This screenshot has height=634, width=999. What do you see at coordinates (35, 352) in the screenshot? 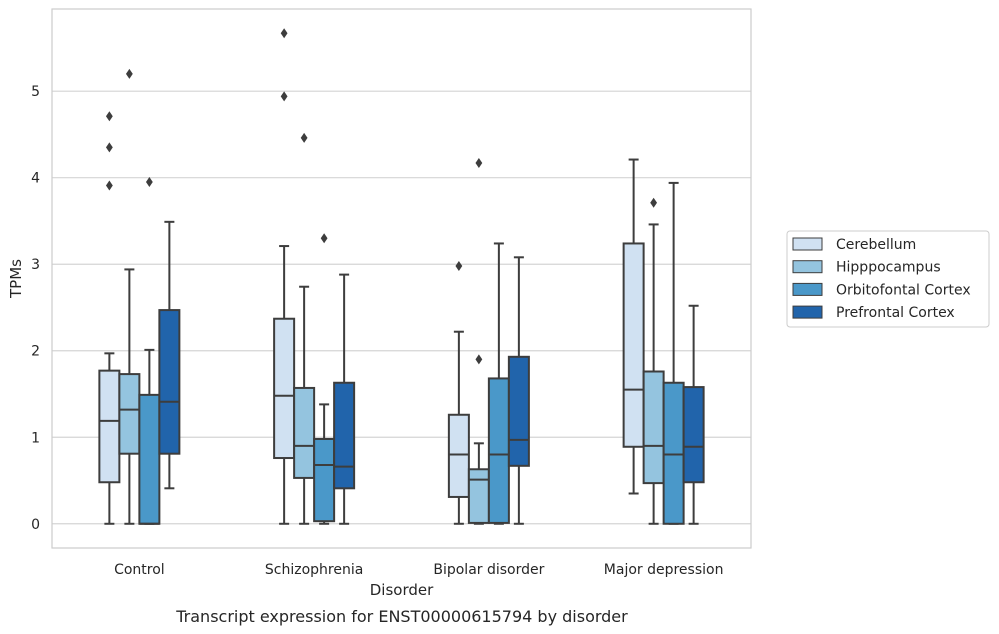
I see `y-tick-label: 2` at bounding box center [35, 352].